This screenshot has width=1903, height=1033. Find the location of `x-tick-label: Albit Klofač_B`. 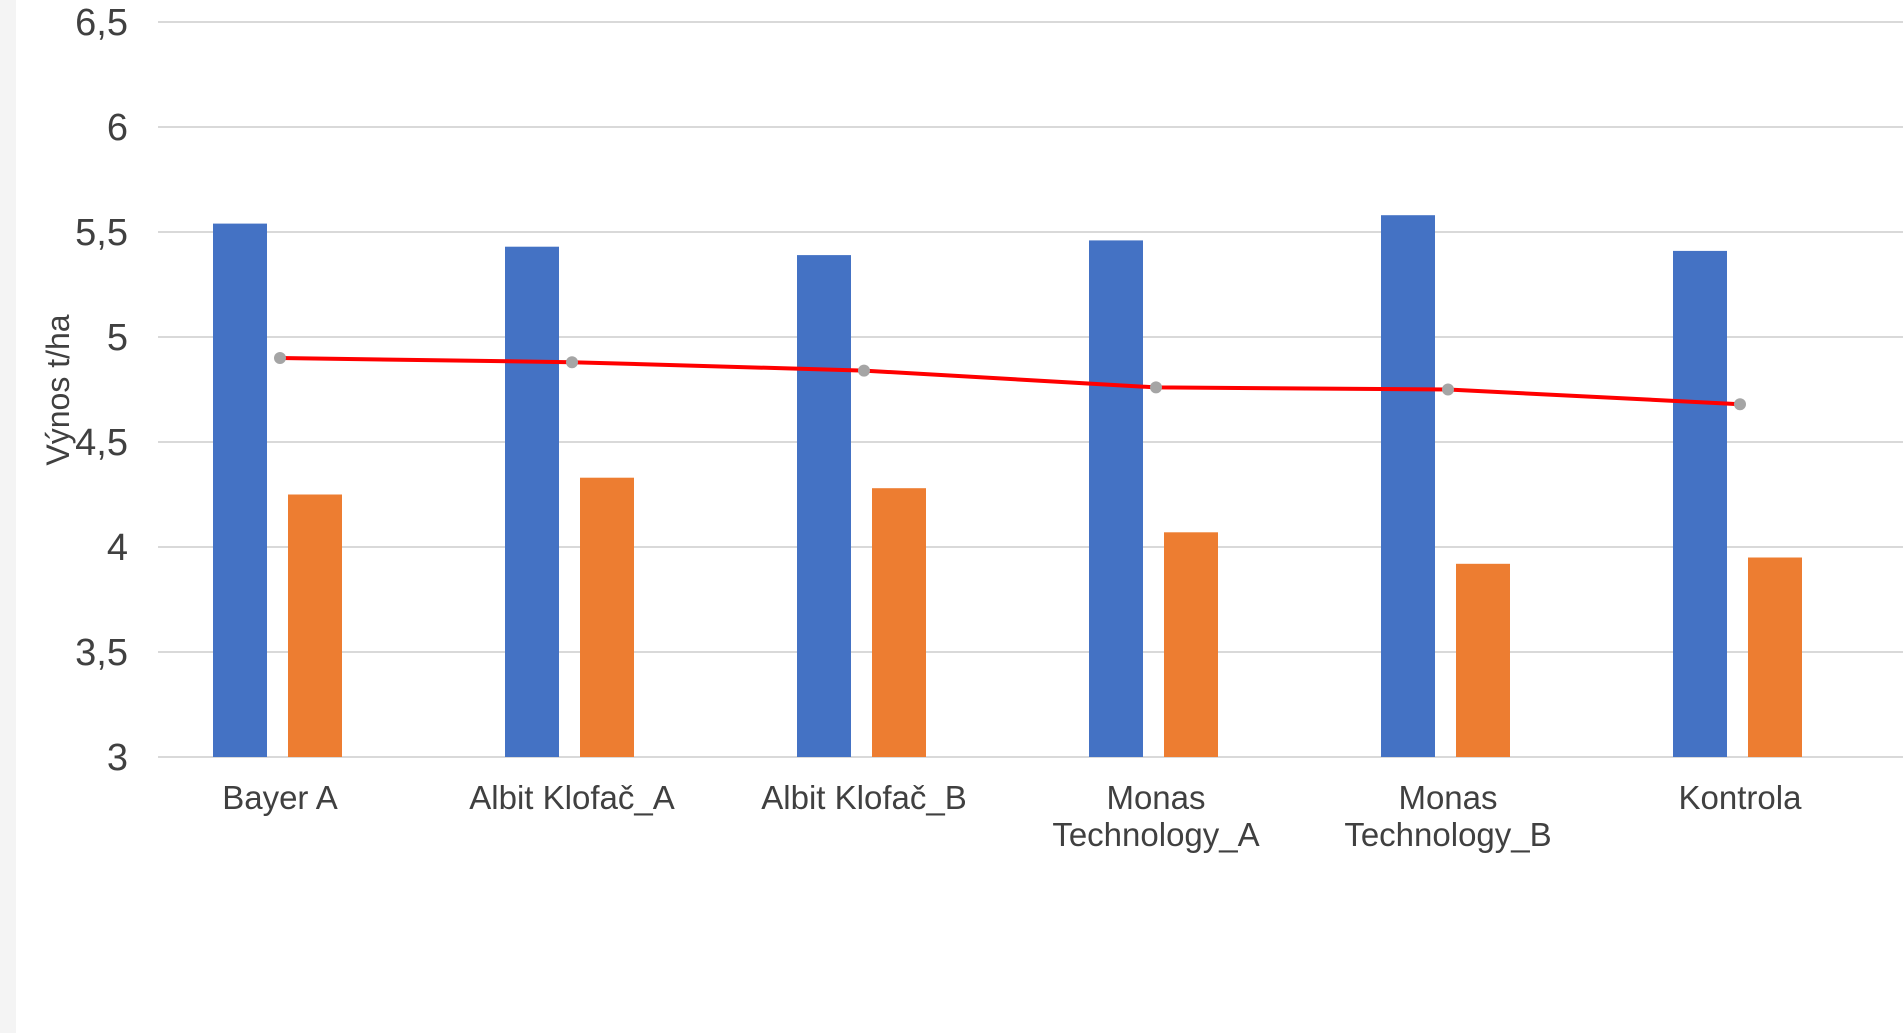

x-tick-label: Albit Klofač_B is located at coordinates (863, 797).